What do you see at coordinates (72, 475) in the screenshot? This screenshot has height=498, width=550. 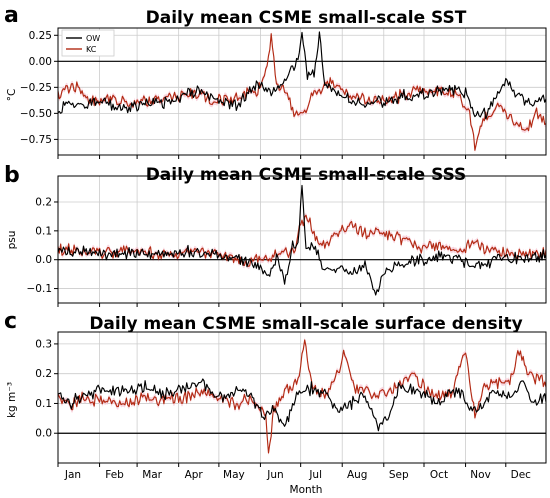 I see `x-tick-label: Jan` at bounding box center [72, 475].